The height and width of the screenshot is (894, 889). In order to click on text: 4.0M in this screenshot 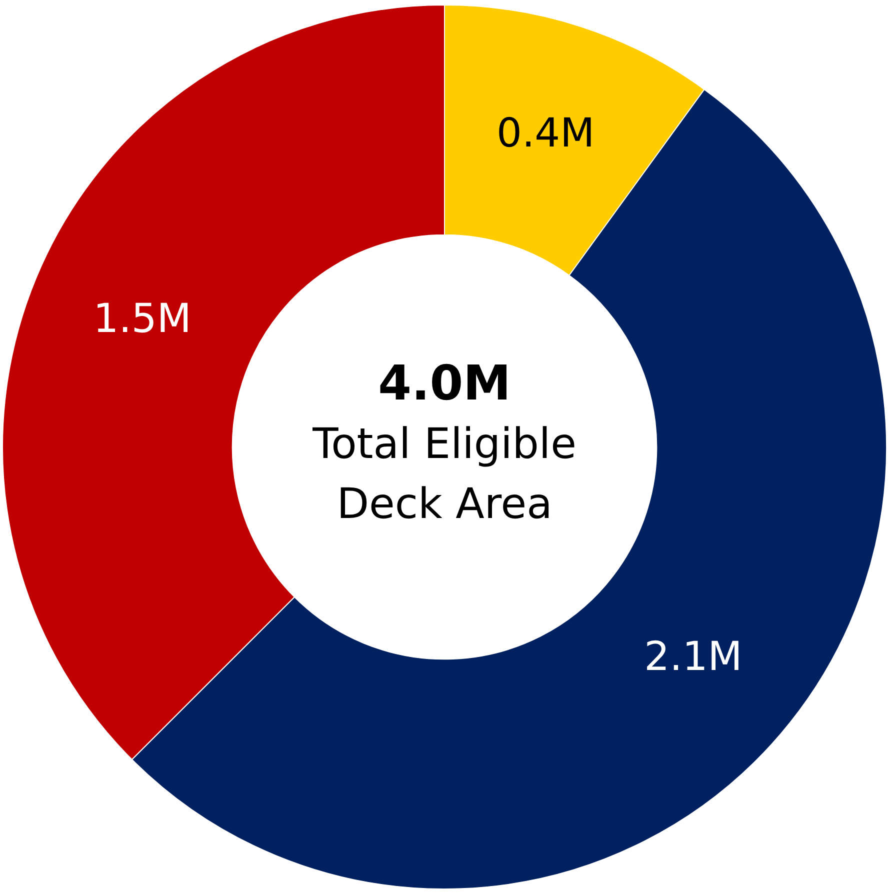, I will do `click(444, 383)`.